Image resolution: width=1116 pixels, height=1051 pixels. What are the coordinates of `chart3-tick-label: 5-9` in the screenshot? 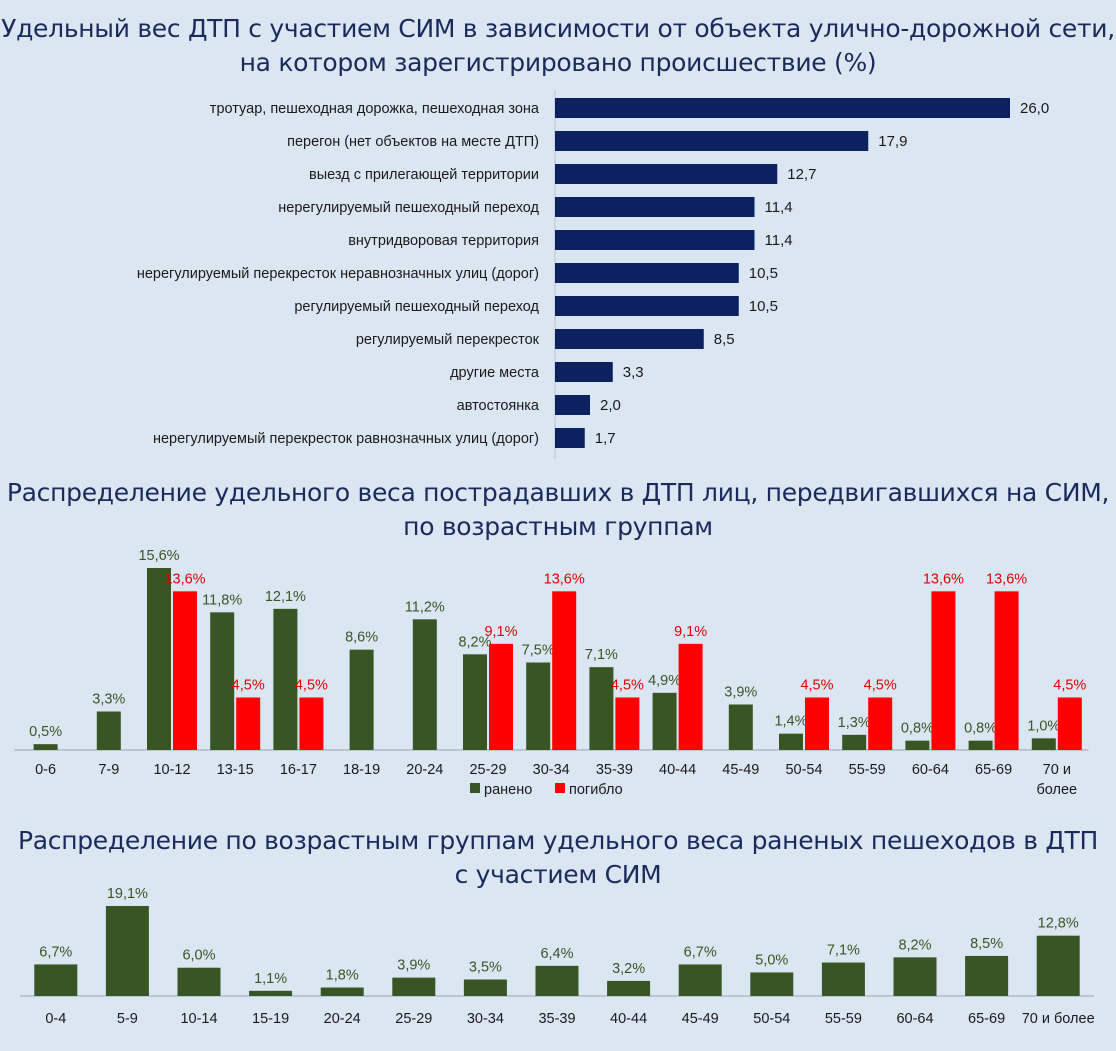 It's located at (127, 1019).